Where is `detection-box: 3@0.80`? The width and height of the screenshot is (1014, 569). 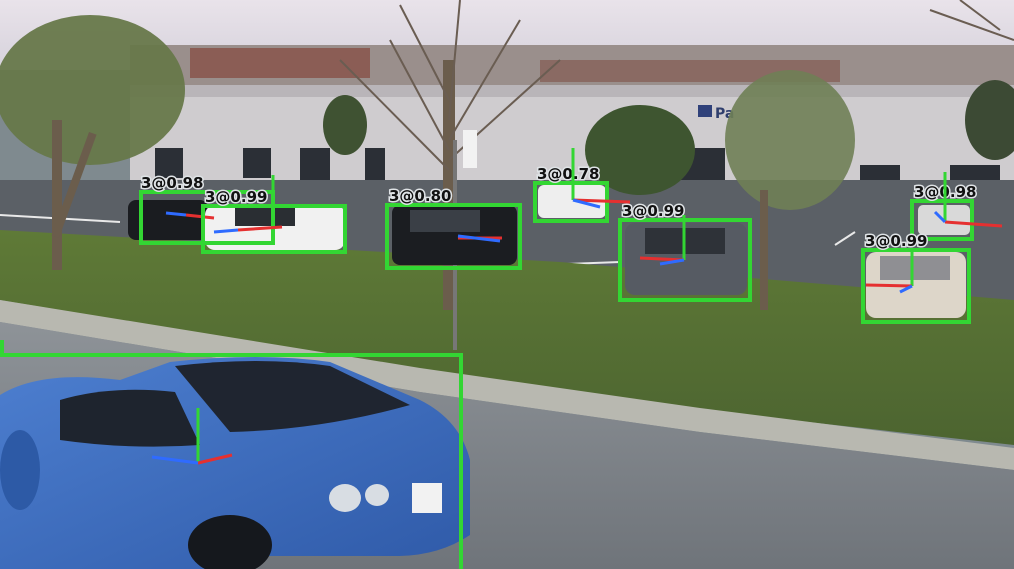 detection-box: 3@0.80 is located at coordinates (453, 228).